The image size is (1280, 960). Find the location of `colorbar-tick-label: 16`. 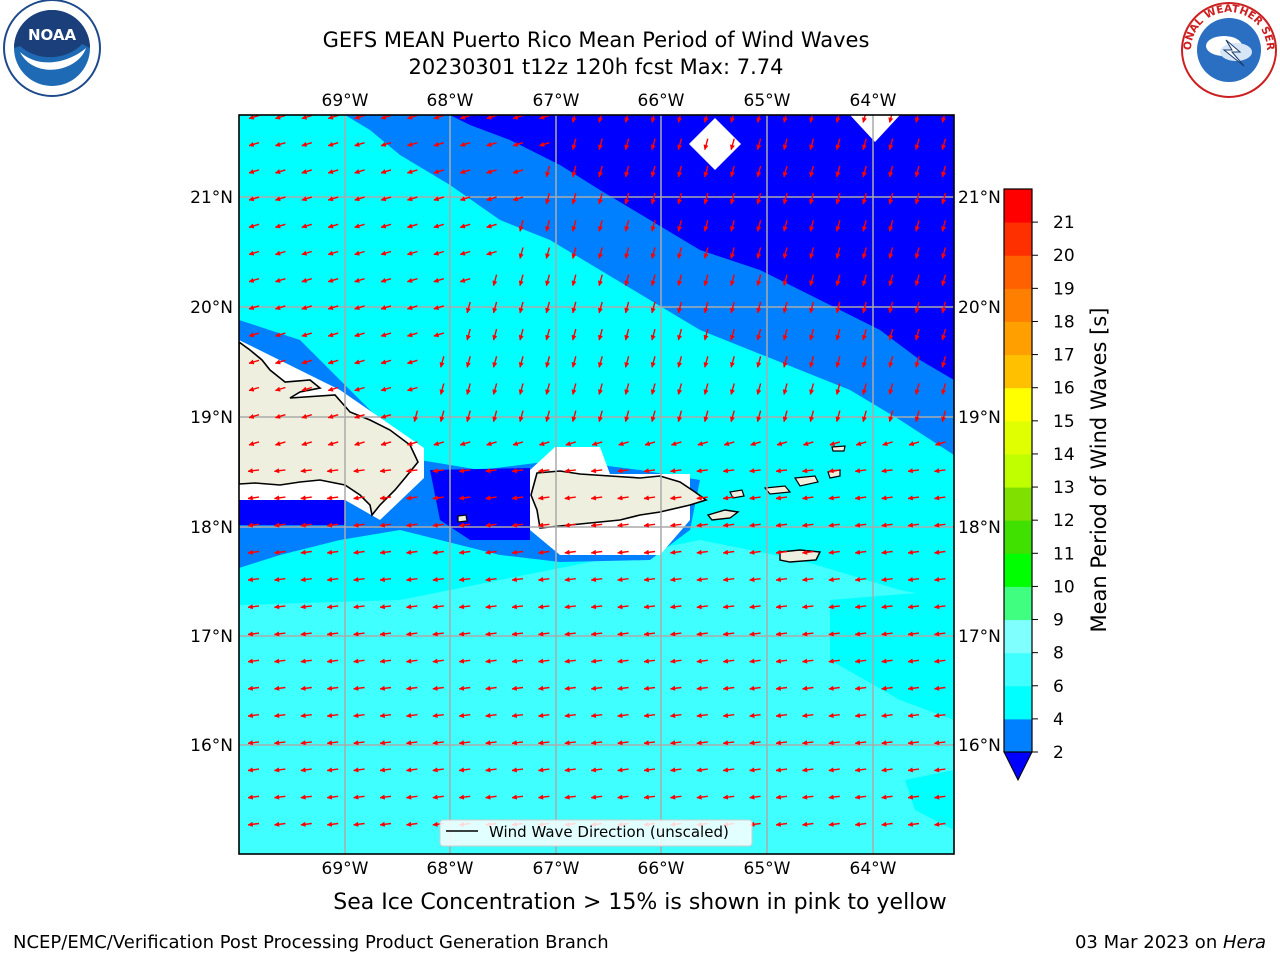

colorbar-tick-label: 16 is located at coordinates (1064, 389).